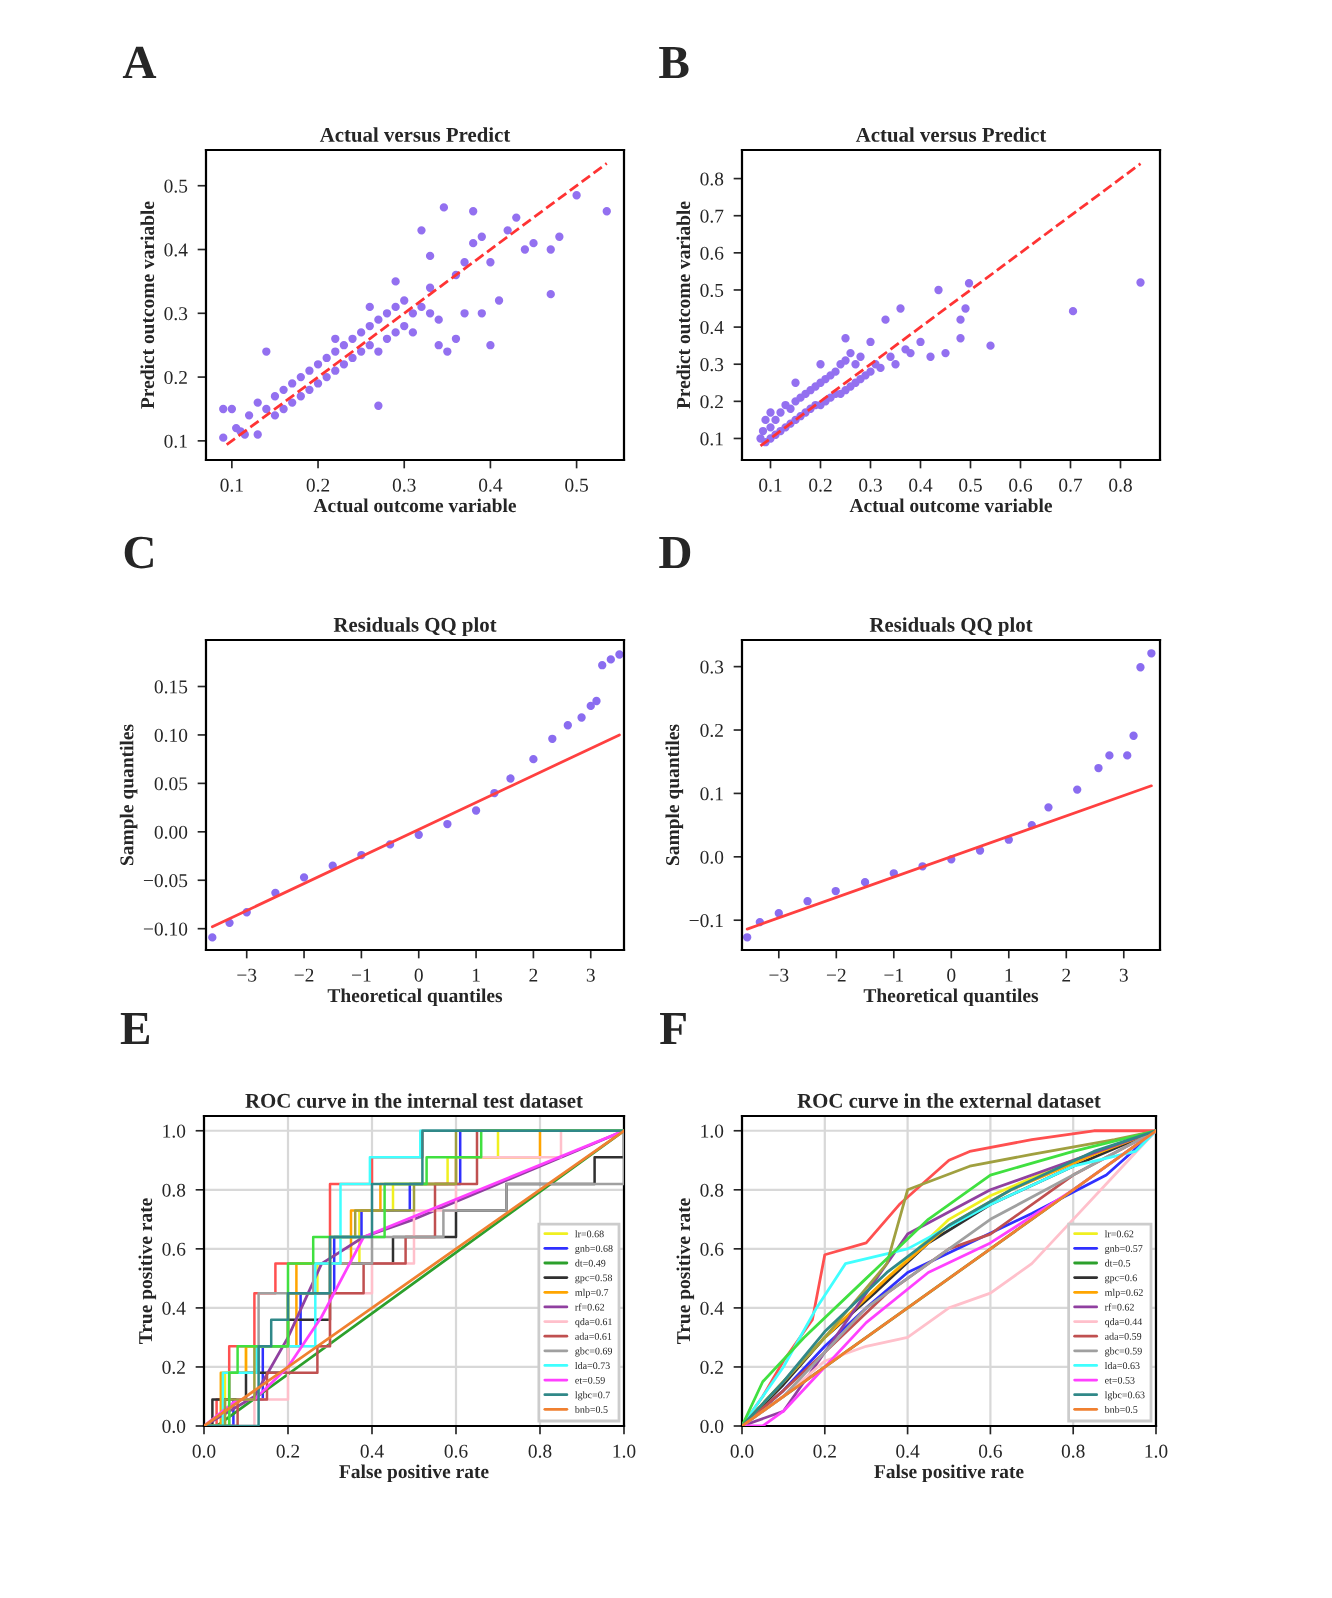 This screenshot has height=1598, width=1332. What do you see at coordinates (171, 687) in the screenshot?
I see `y-tick-label: 0.15` at bounding box center [171, 687].